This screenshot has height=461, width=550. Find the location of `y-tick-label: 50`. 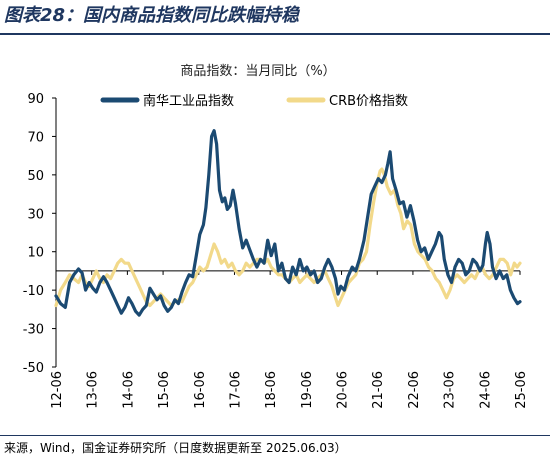

y-tick-label: 50 is located at coordinates (35, 176).